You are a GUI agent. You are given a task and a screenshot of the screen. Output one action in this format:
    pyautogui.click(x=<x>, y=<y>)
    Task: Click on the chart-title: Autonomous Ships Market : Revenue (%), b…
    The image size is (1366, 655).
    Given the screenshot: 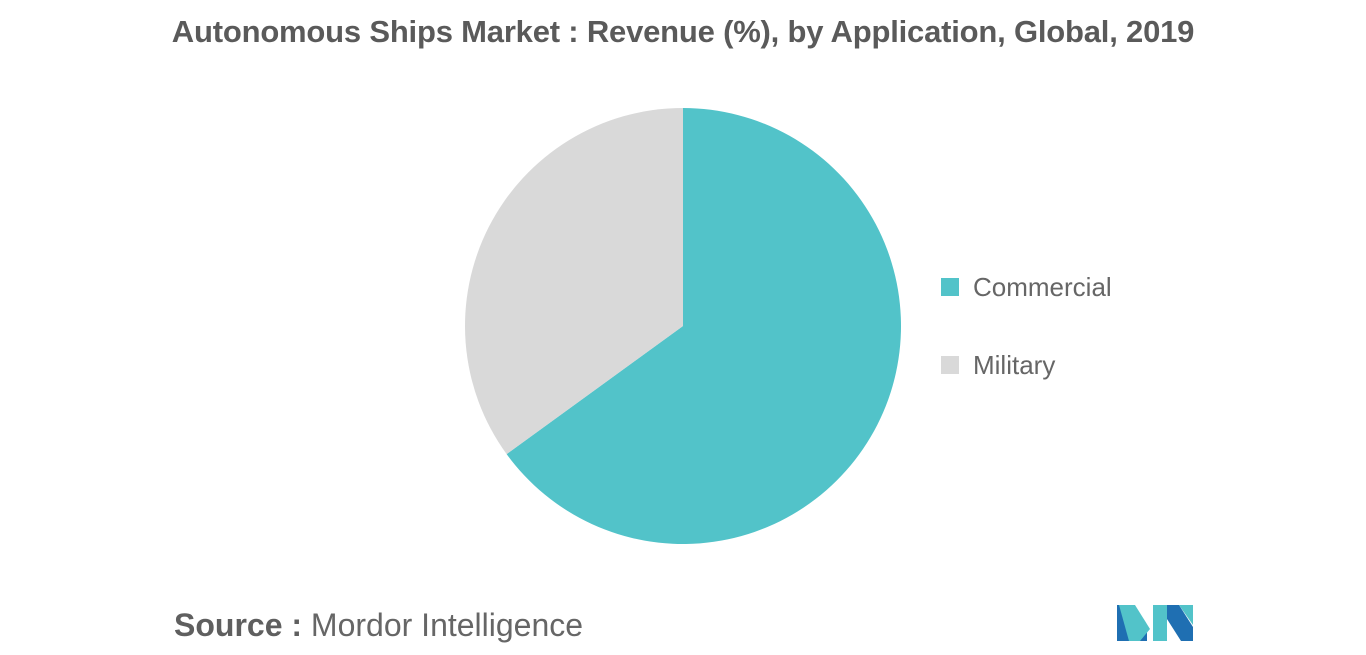 What is the action you would take?
    pyautogui.click(x=683, y=31)
    